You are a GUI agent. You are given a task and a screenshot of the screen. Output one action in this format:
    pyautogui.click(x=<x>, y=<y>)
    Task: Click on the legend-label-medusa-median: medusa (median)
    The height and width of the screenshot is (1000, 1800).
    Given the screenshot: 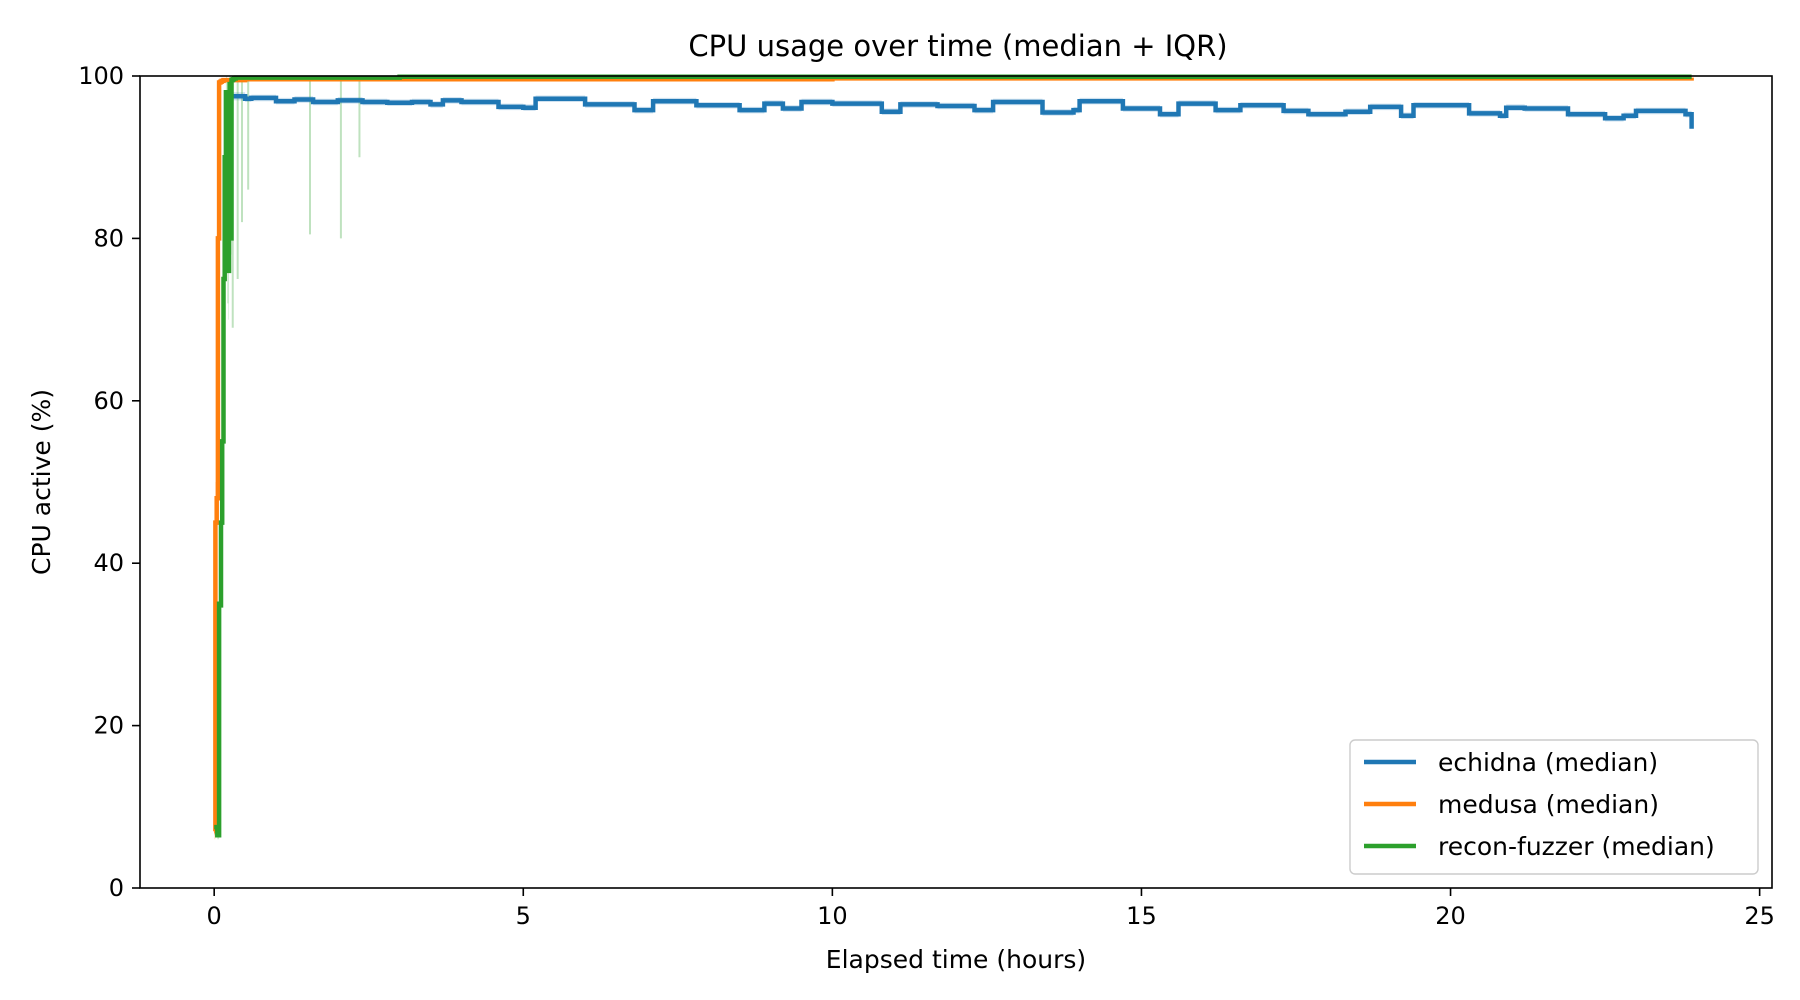 What is the action you would take?
    pyautogui.click(x=1548, y=804)
    